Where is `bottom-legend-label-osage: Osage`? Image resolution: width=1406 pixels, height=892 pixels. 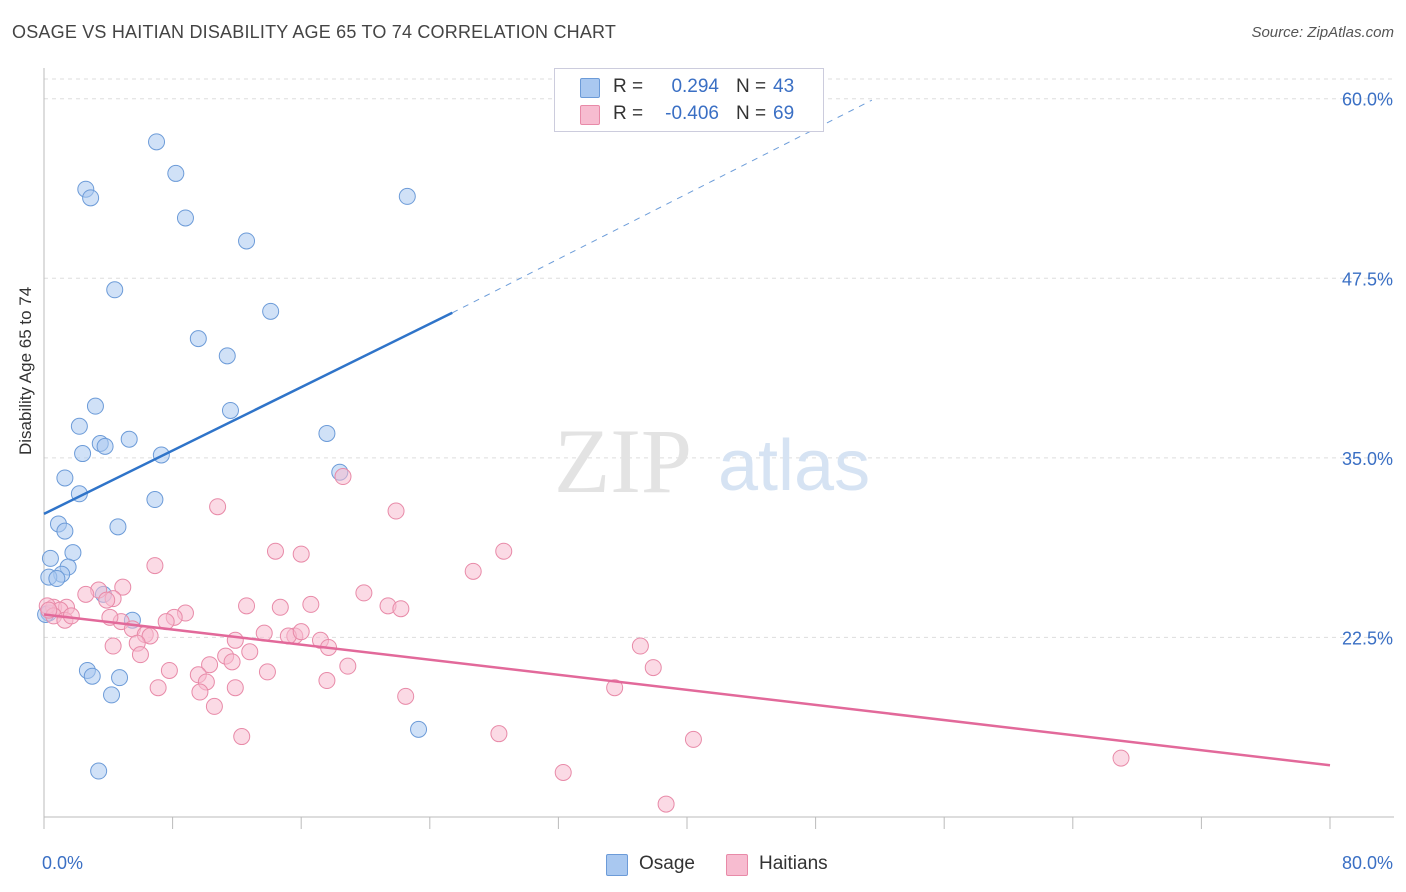 bottom-legend-label-osage: Osage is located at coordinates (667, 863).